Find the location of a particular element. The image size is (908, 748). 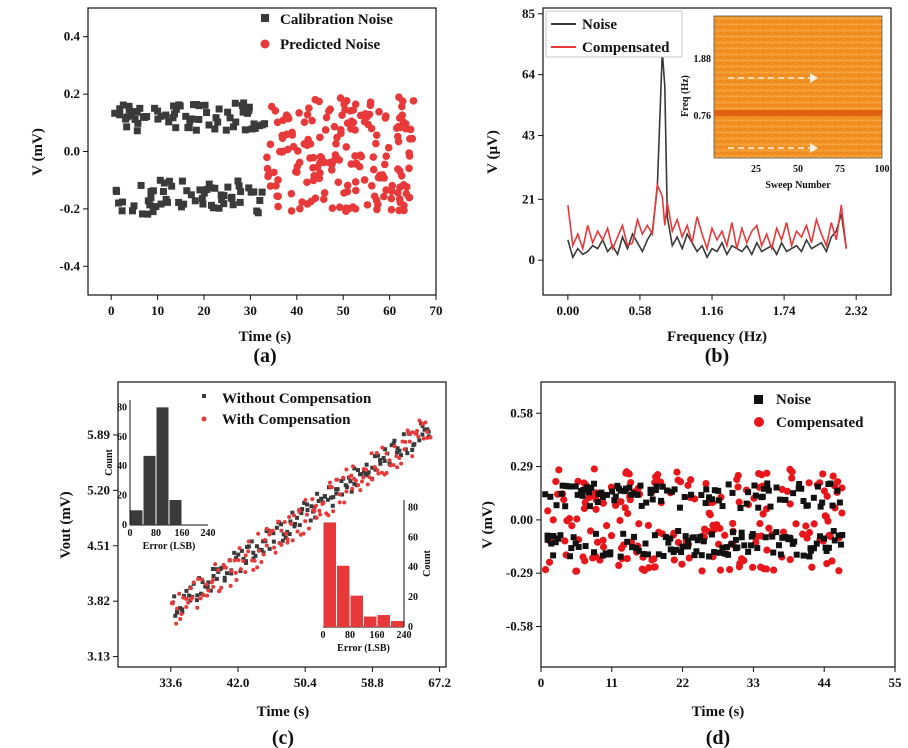

panel-c-ticks: 33.6 42.0 50.4 58.8 67.2 3.13 3.82 4.51 5.20 5.89 is located at coordinates (269, 558).